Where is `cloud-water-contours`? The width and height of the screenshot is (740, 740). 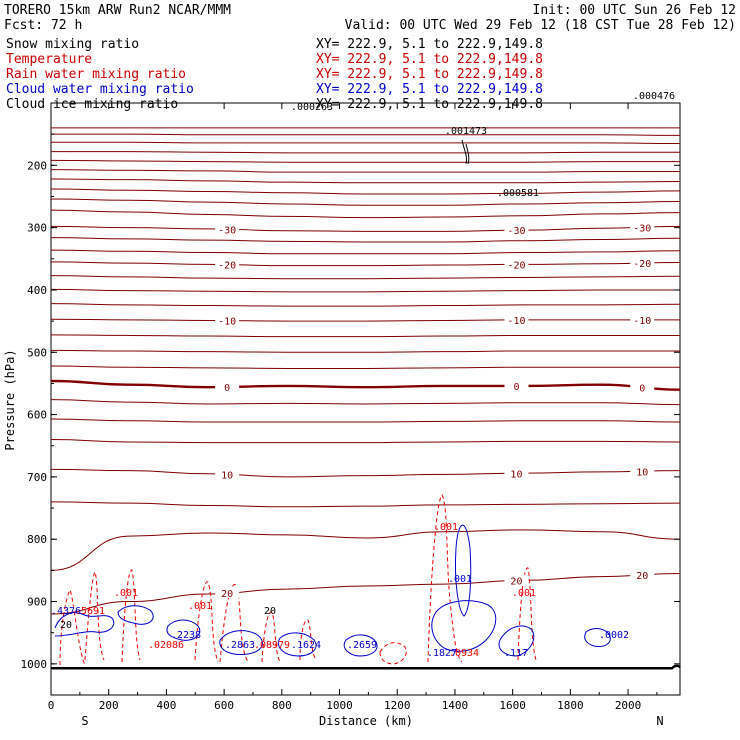 cloud-water-contours is located at coordinates (332, 590).